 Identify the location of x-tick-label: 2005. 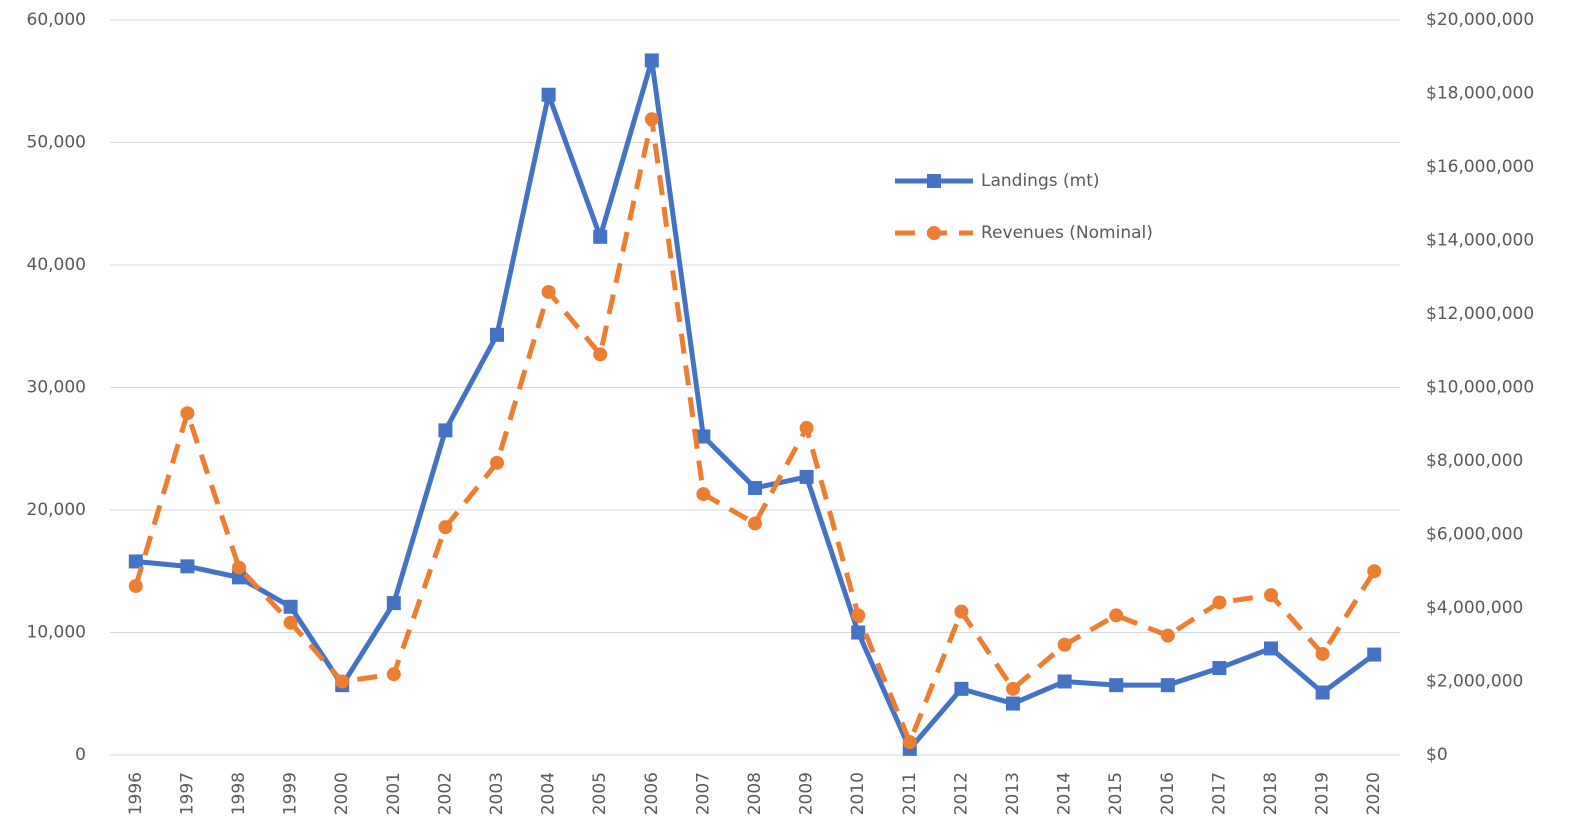
(600, 793).